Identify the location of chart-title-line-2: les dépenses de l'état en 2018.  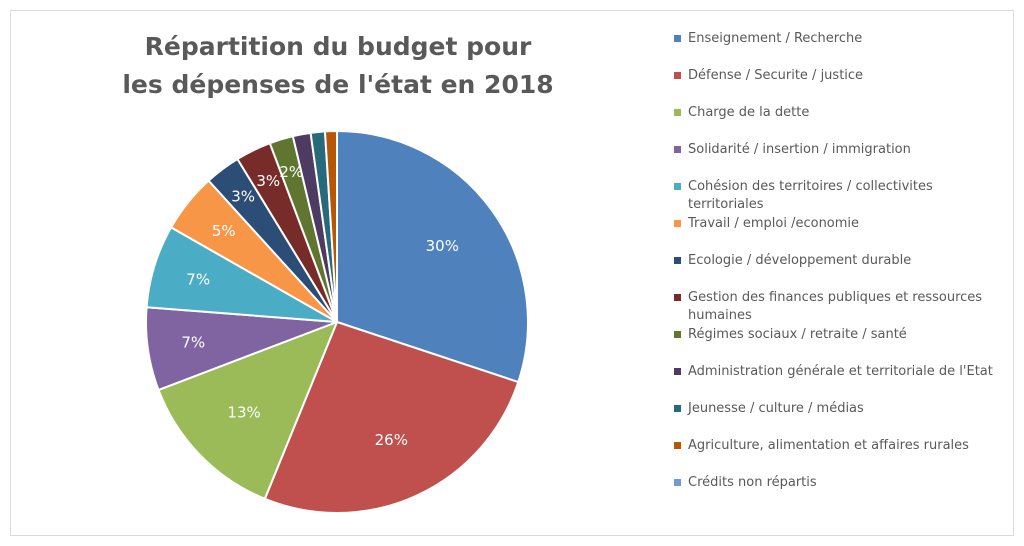
(338, 84).